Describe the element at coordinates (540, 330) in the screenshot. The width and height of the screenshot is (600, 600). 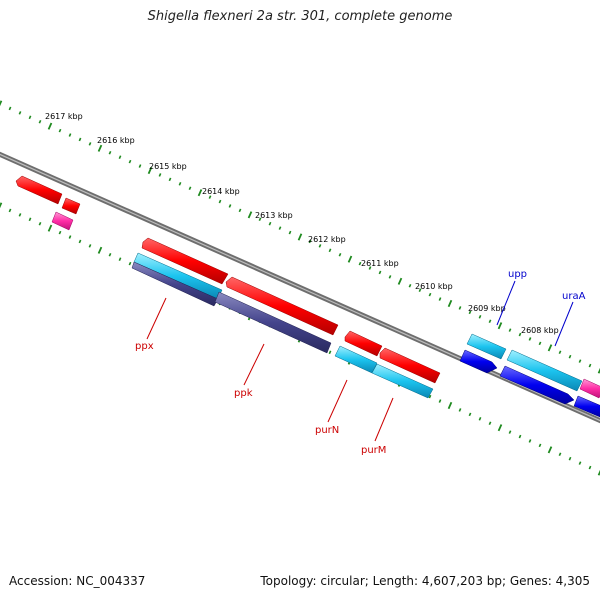
I see `kbp-label: 2608 kbp` at that location.